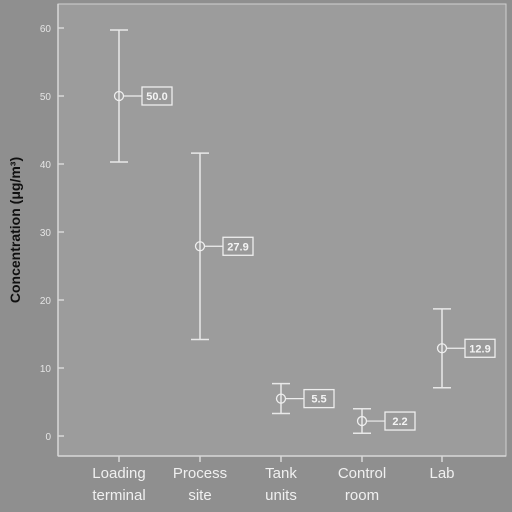 This screenshot has width=512, height=512. I want to click on data-label: 50.0, so click(156, 97).